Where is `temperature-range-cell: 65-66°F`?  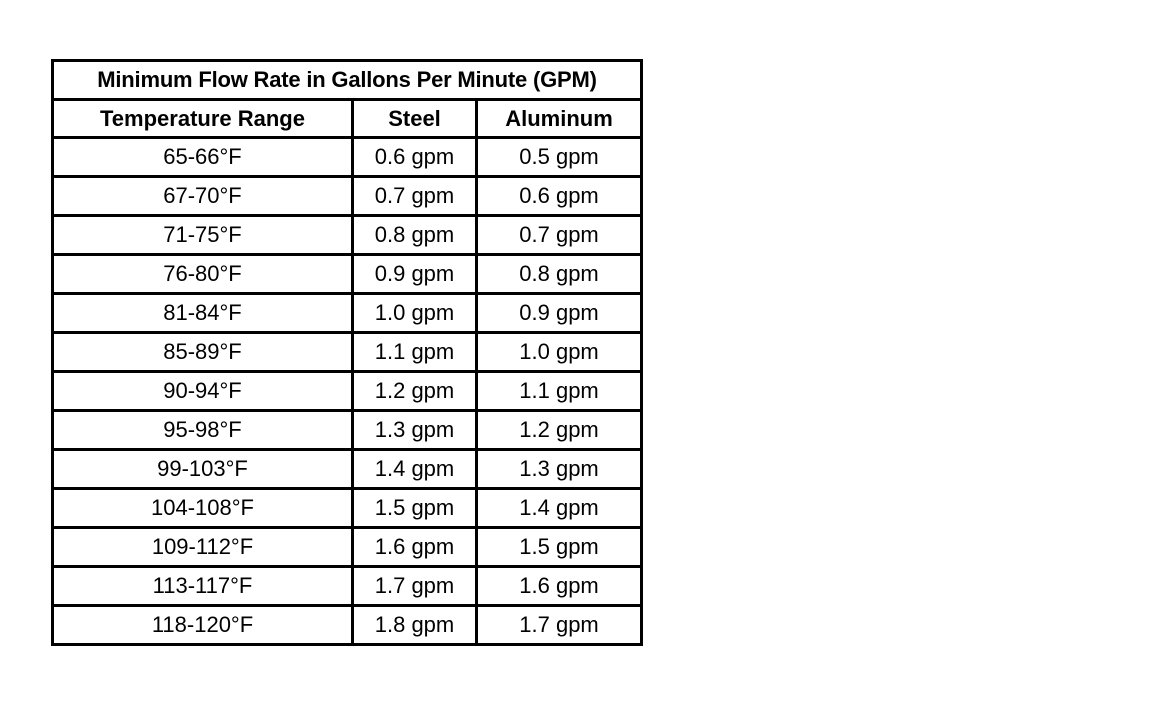
temperature-range-cell: 65-66°F is located at coordinates (202, 157).